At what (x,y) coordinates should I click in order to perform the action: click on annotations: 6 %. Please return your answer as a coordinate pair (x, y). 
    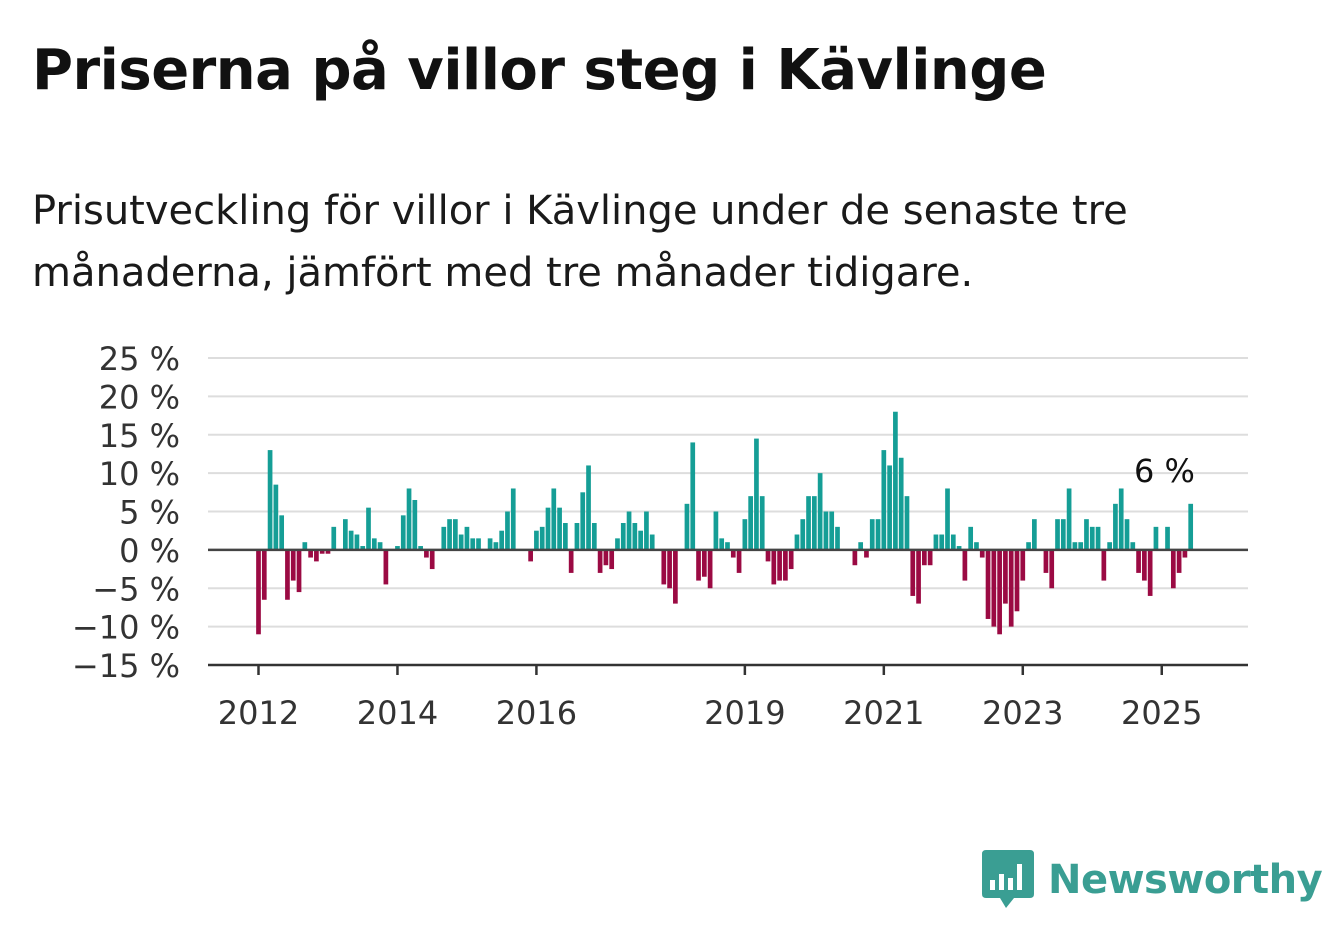
    Looking at the image, I should click on (1164, 471).